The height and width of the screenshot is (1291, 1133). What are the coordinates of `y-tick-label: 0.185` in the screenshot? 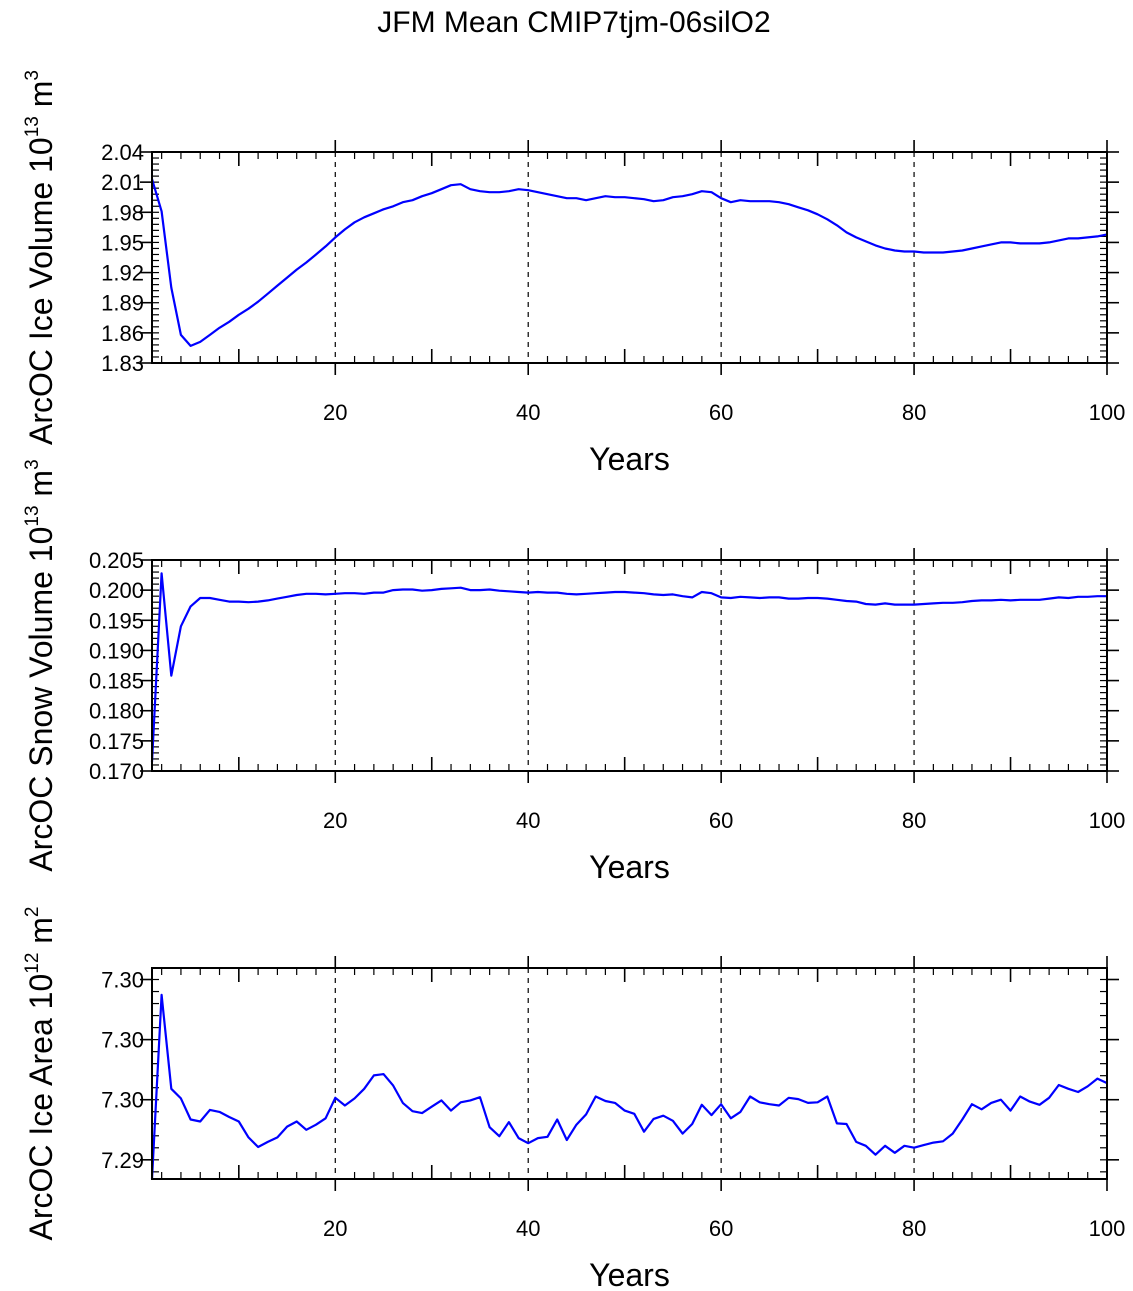 It's located at (116, 681).